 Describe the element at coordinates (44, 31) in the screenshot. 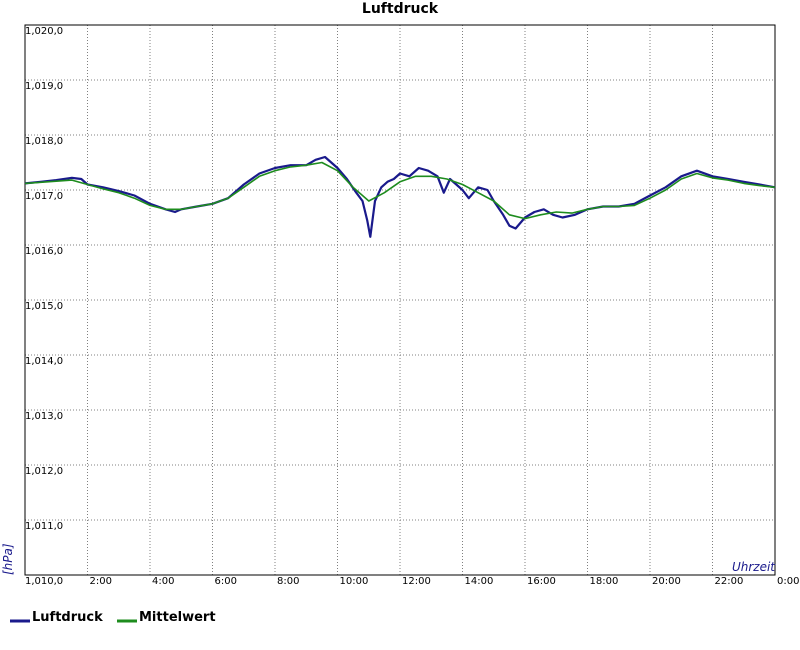

I see `y-tick-label: 1,020,0` at that location.